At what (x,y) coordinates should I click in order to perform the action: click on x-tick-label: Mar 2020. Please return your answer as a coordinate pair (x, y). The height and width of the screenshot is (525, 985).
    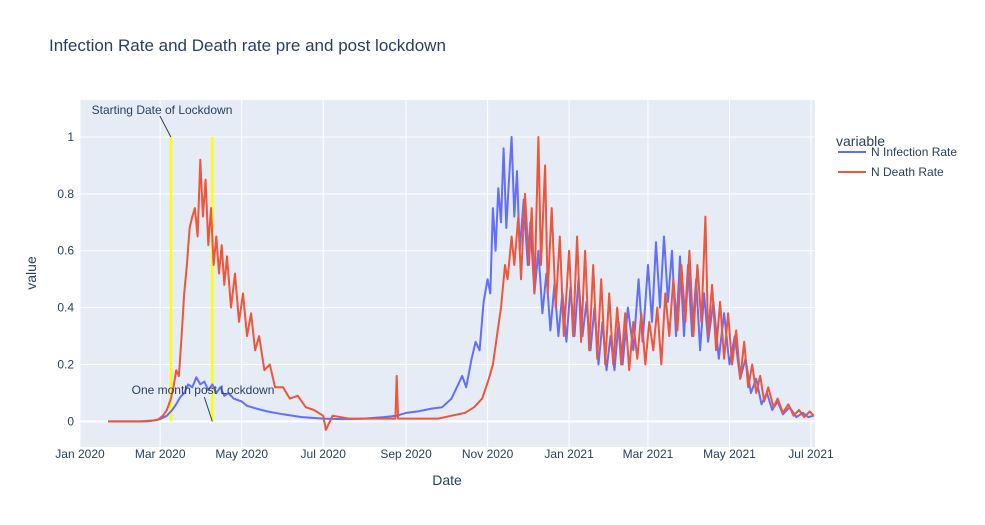
    Looking at the image, I should click on (160, 454).